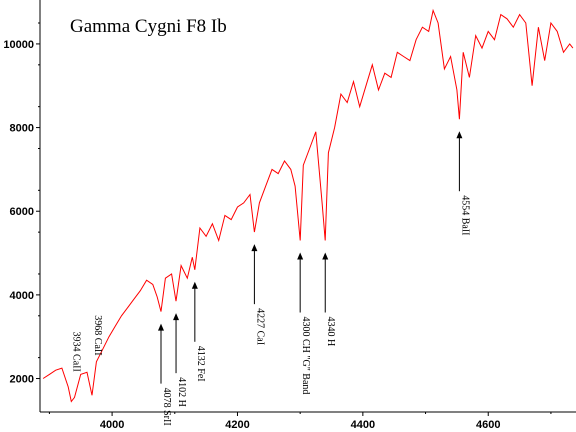 Image resolution: width=576 pixels, height=432 pixels. Describe the element at coordinates (259, 326) in the screenshot. I see `annotation-label: 4227 CaI` at that location.